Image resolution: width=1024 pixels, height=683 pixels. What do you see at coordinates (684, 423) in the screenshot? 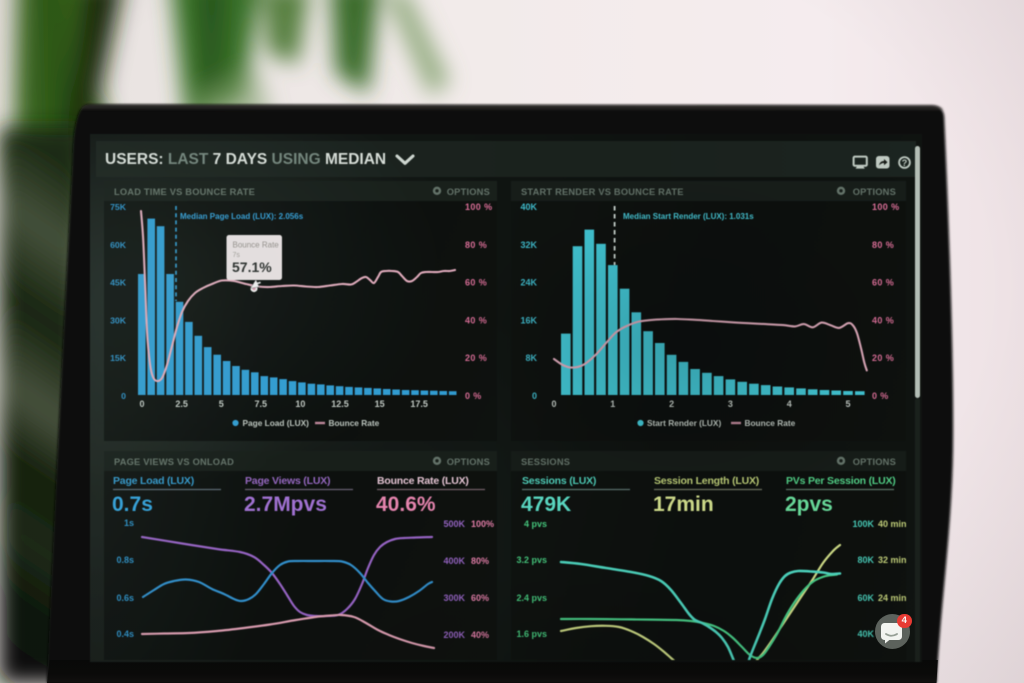
I see `svg-text: Start Render (LUX)` at bounding box center [684, 423].